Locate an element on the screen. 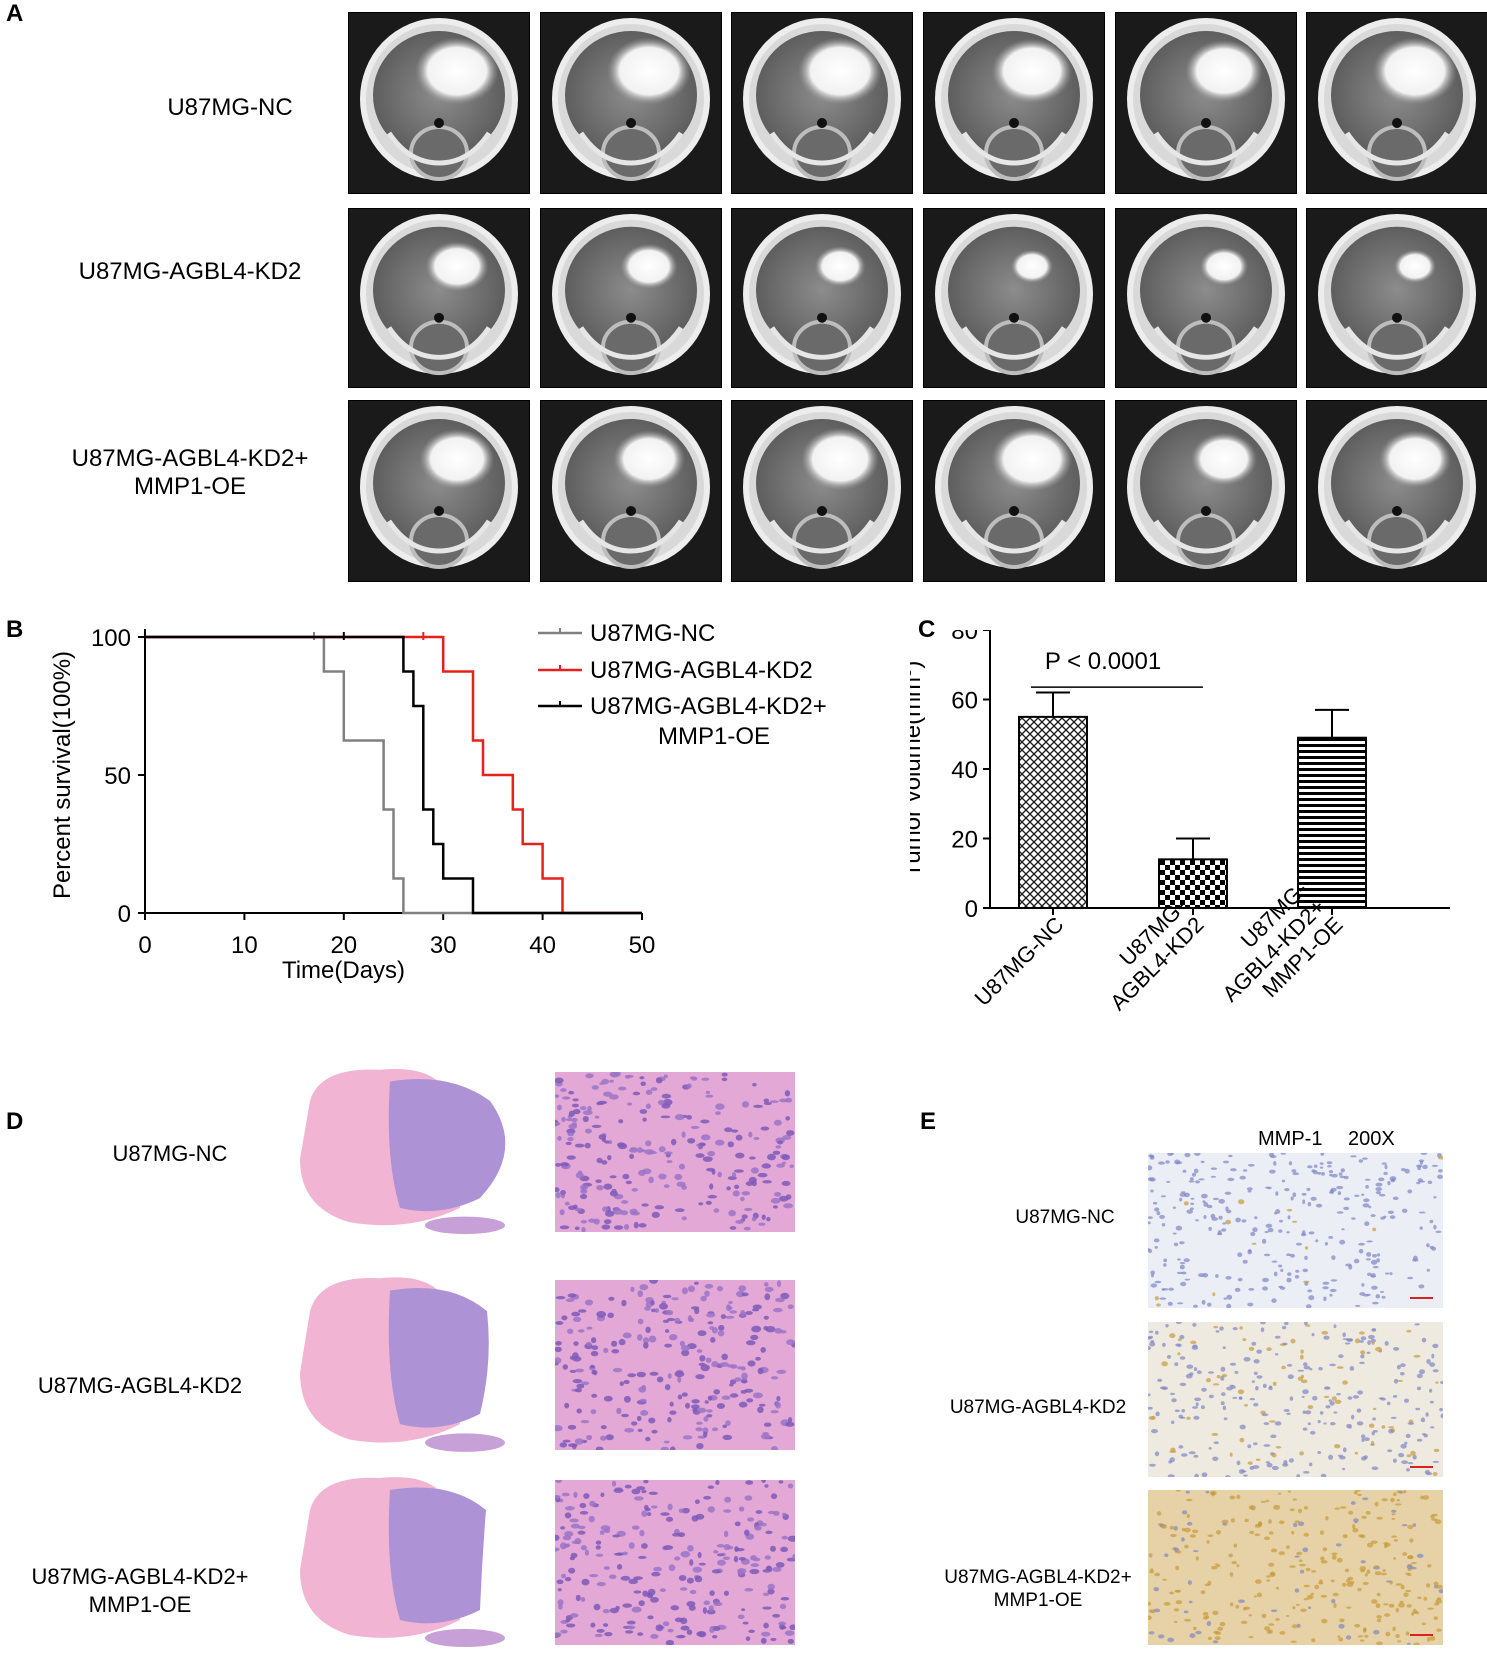 The height and width of the screenshot is (1670, 1487). ihc-stain-label: MMP-1 is located at coordinates (1290, 1139).